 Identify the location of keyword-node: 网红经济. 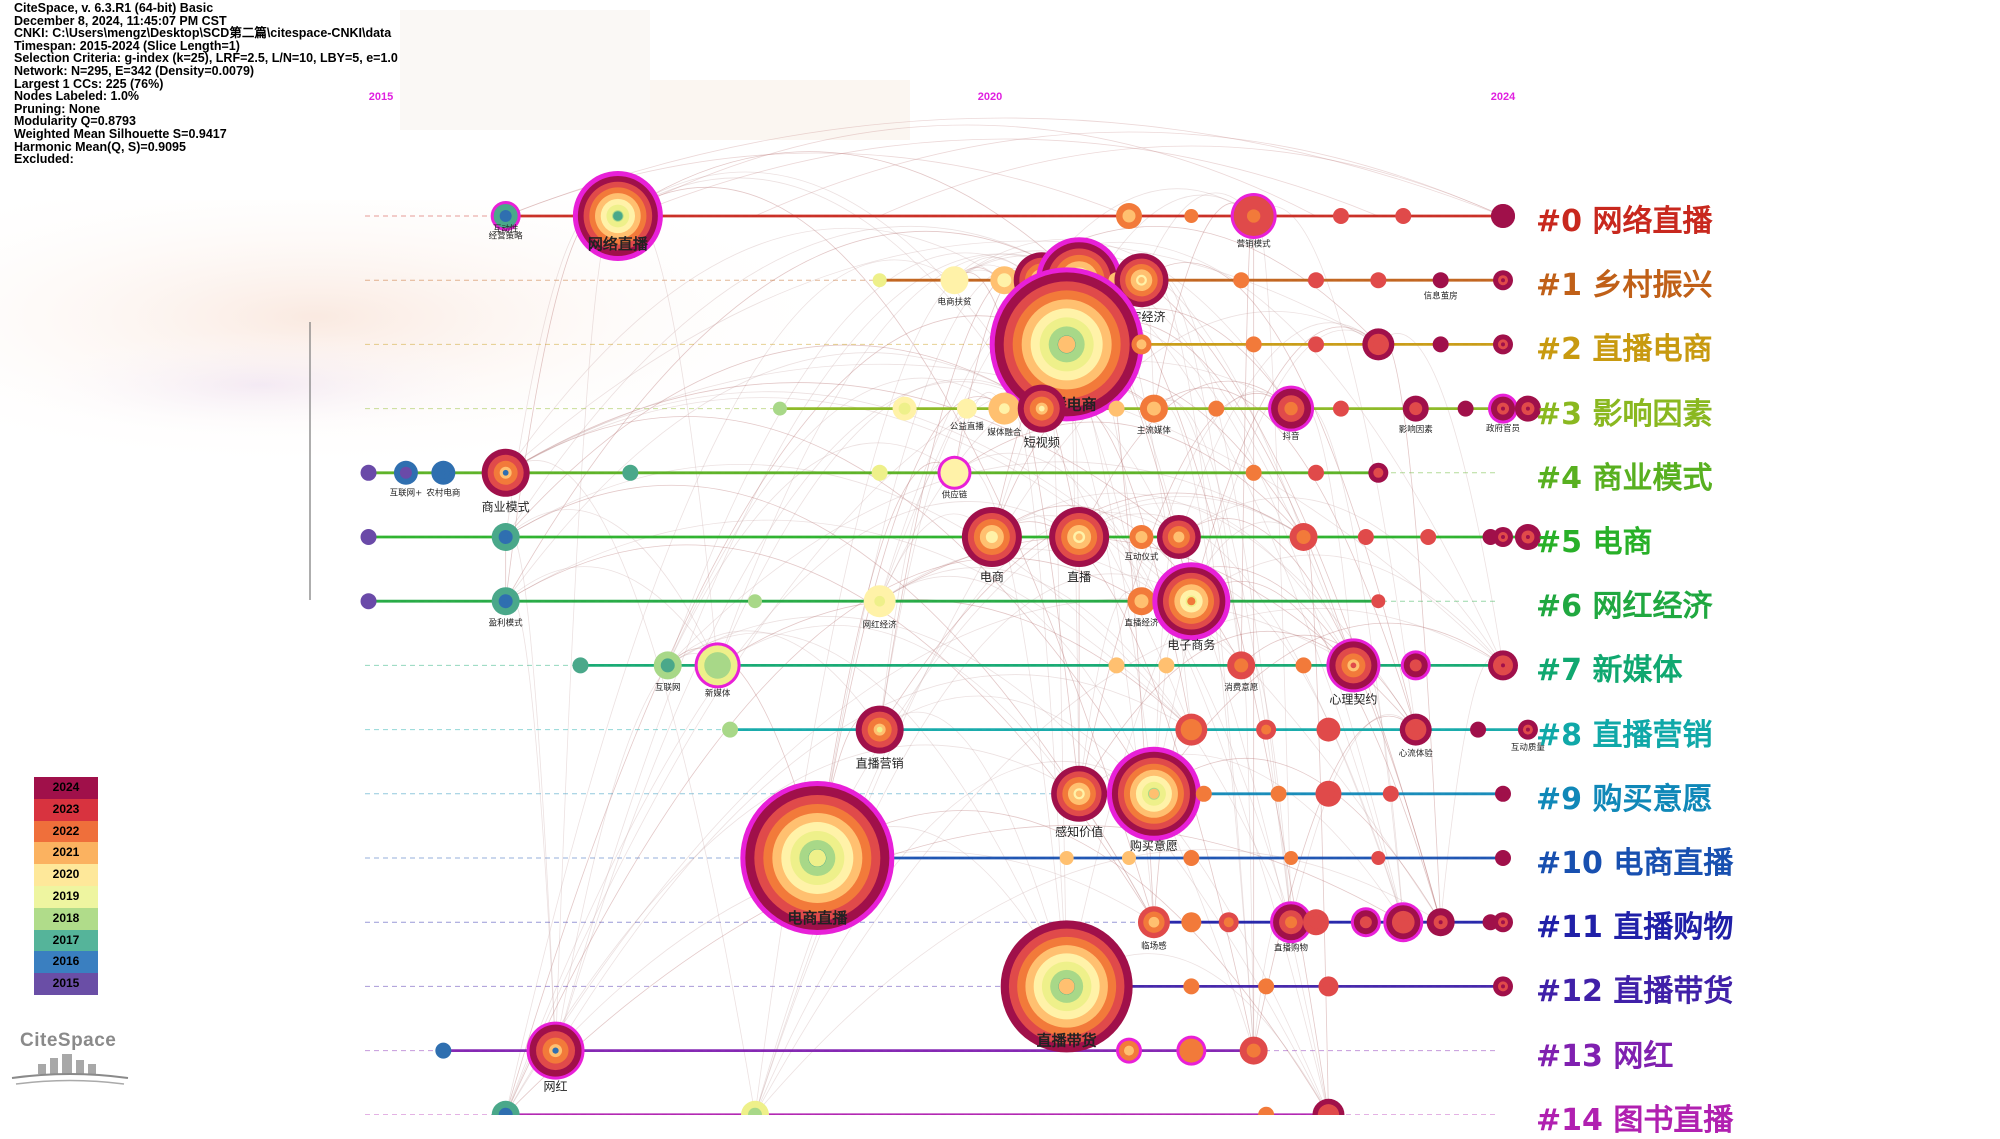
(880, 608).